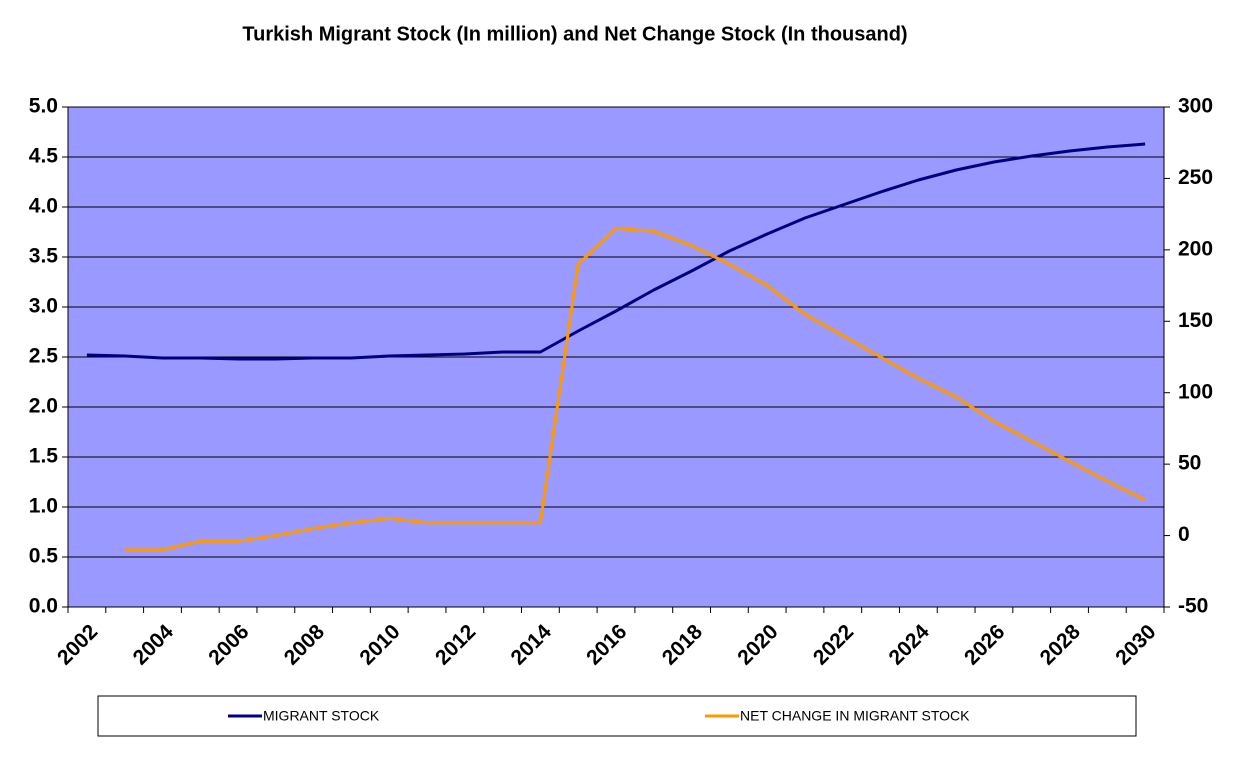 Image resolution: width=1234 pixels, height=761 pixels. Describe the element at coordinates (43, 306) in the screenshot. I see `y-tick-label: 3.0` at that location.